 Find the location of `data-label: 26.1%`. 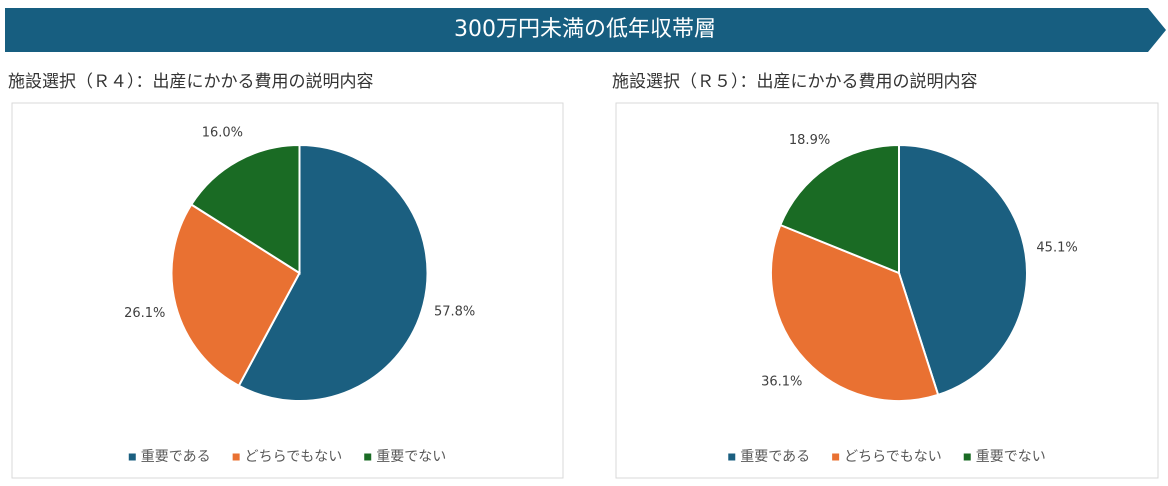

data-label: 26.1% is located at coordinates (144, 313).